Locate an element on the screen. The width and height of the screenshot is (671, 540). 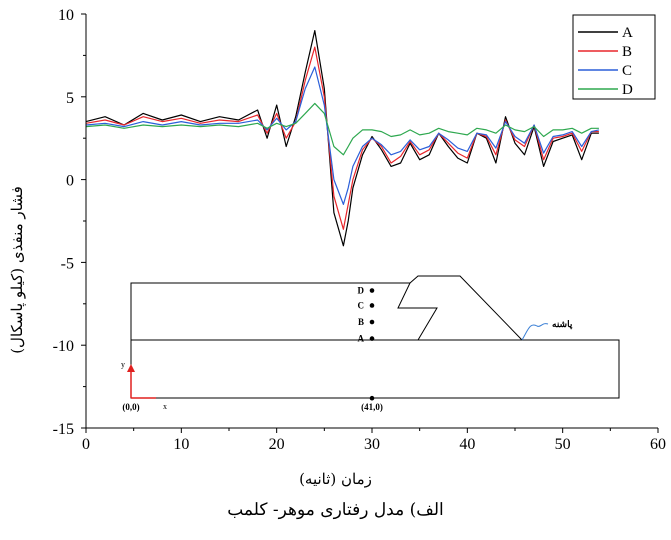
series-line-d is located at coordinates (342, 128).